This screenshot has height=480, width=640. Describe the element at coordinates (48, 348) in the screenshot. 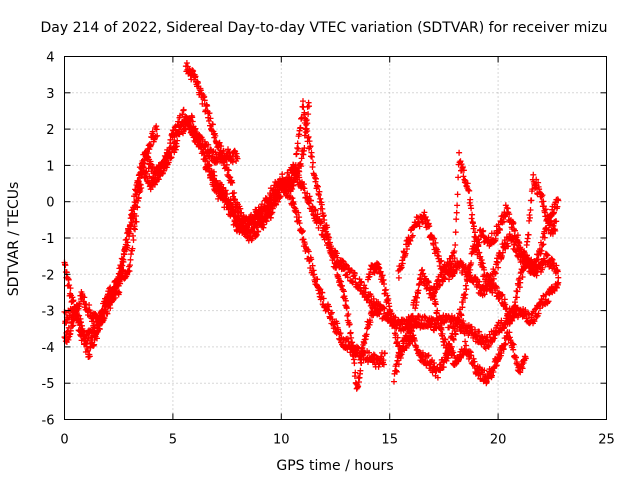

I see `y-tick-label: -4` at that location.